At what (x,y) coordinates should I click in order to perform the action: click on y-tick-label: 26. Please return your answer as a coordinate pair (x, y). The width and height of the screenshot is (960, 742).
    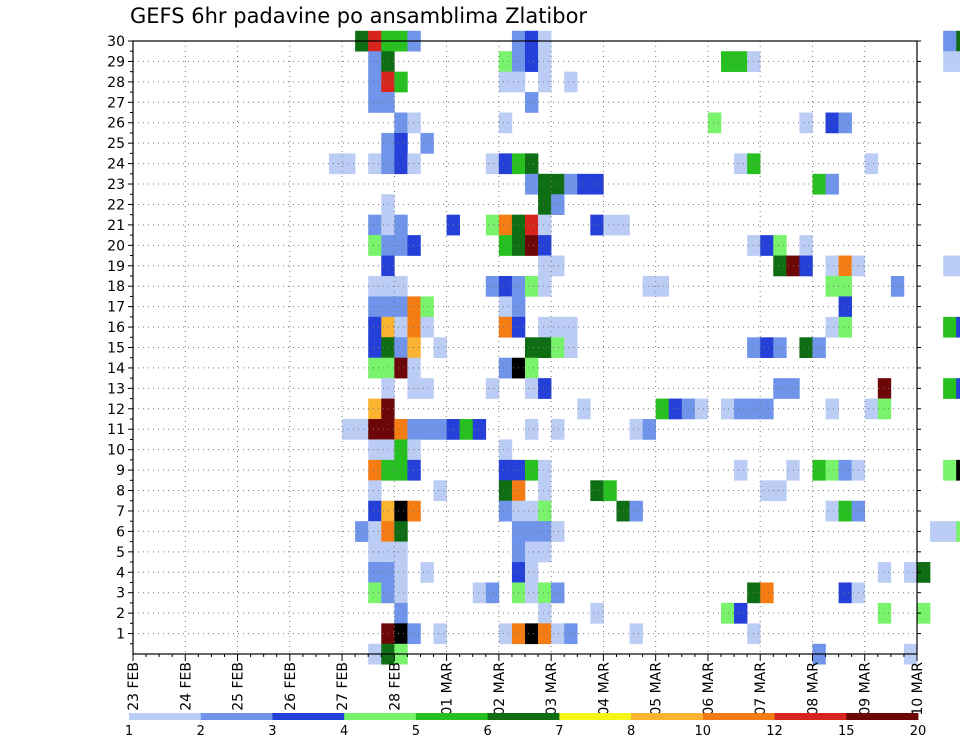
    Looking at the image, I should click on (116, 124).